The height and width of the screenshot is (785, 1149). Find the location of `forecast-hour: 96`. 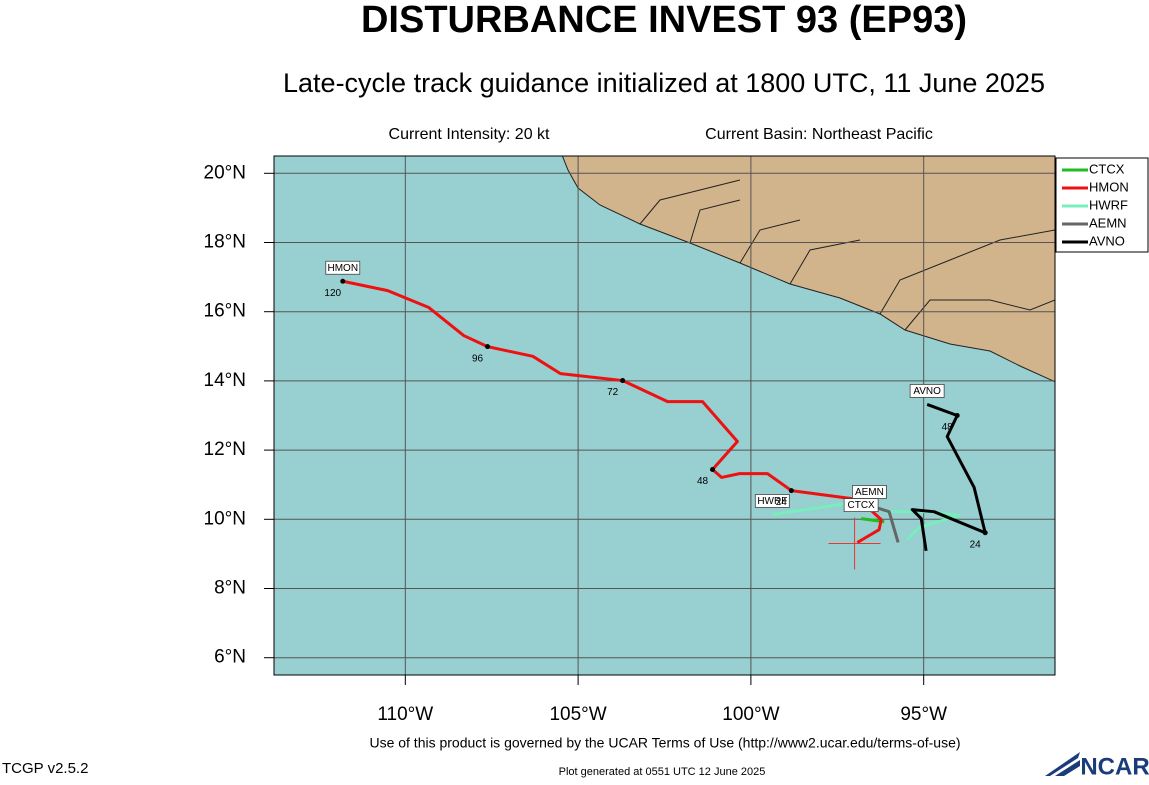

forecast-hour: 96 is located at coordinates (478, 358).